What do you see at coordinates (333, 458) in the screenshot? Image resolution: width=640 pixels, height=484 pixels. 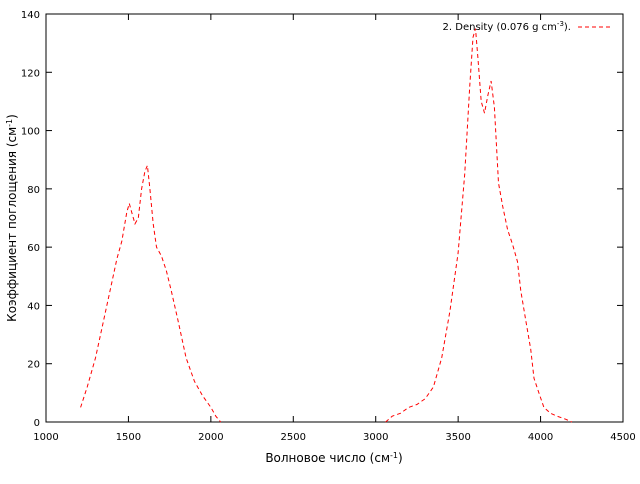 I see `x-axis-label: Волновое число (см-1)` at bounding box center [333, 458].